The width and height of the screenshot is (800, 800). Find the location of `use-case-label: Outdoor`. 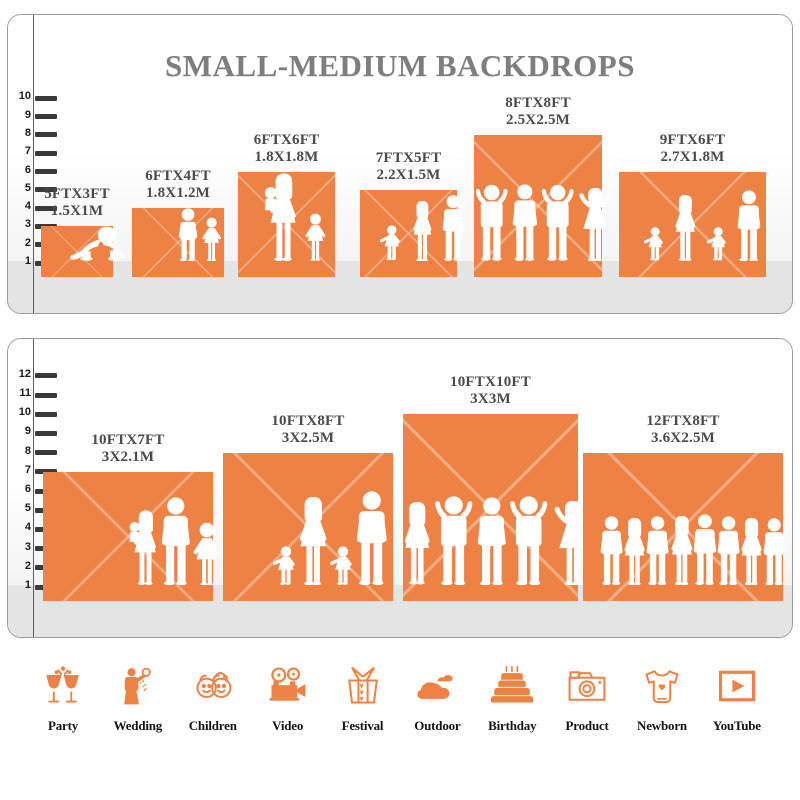

use-case-label: Outdoor is located at coordinates (437, 725).